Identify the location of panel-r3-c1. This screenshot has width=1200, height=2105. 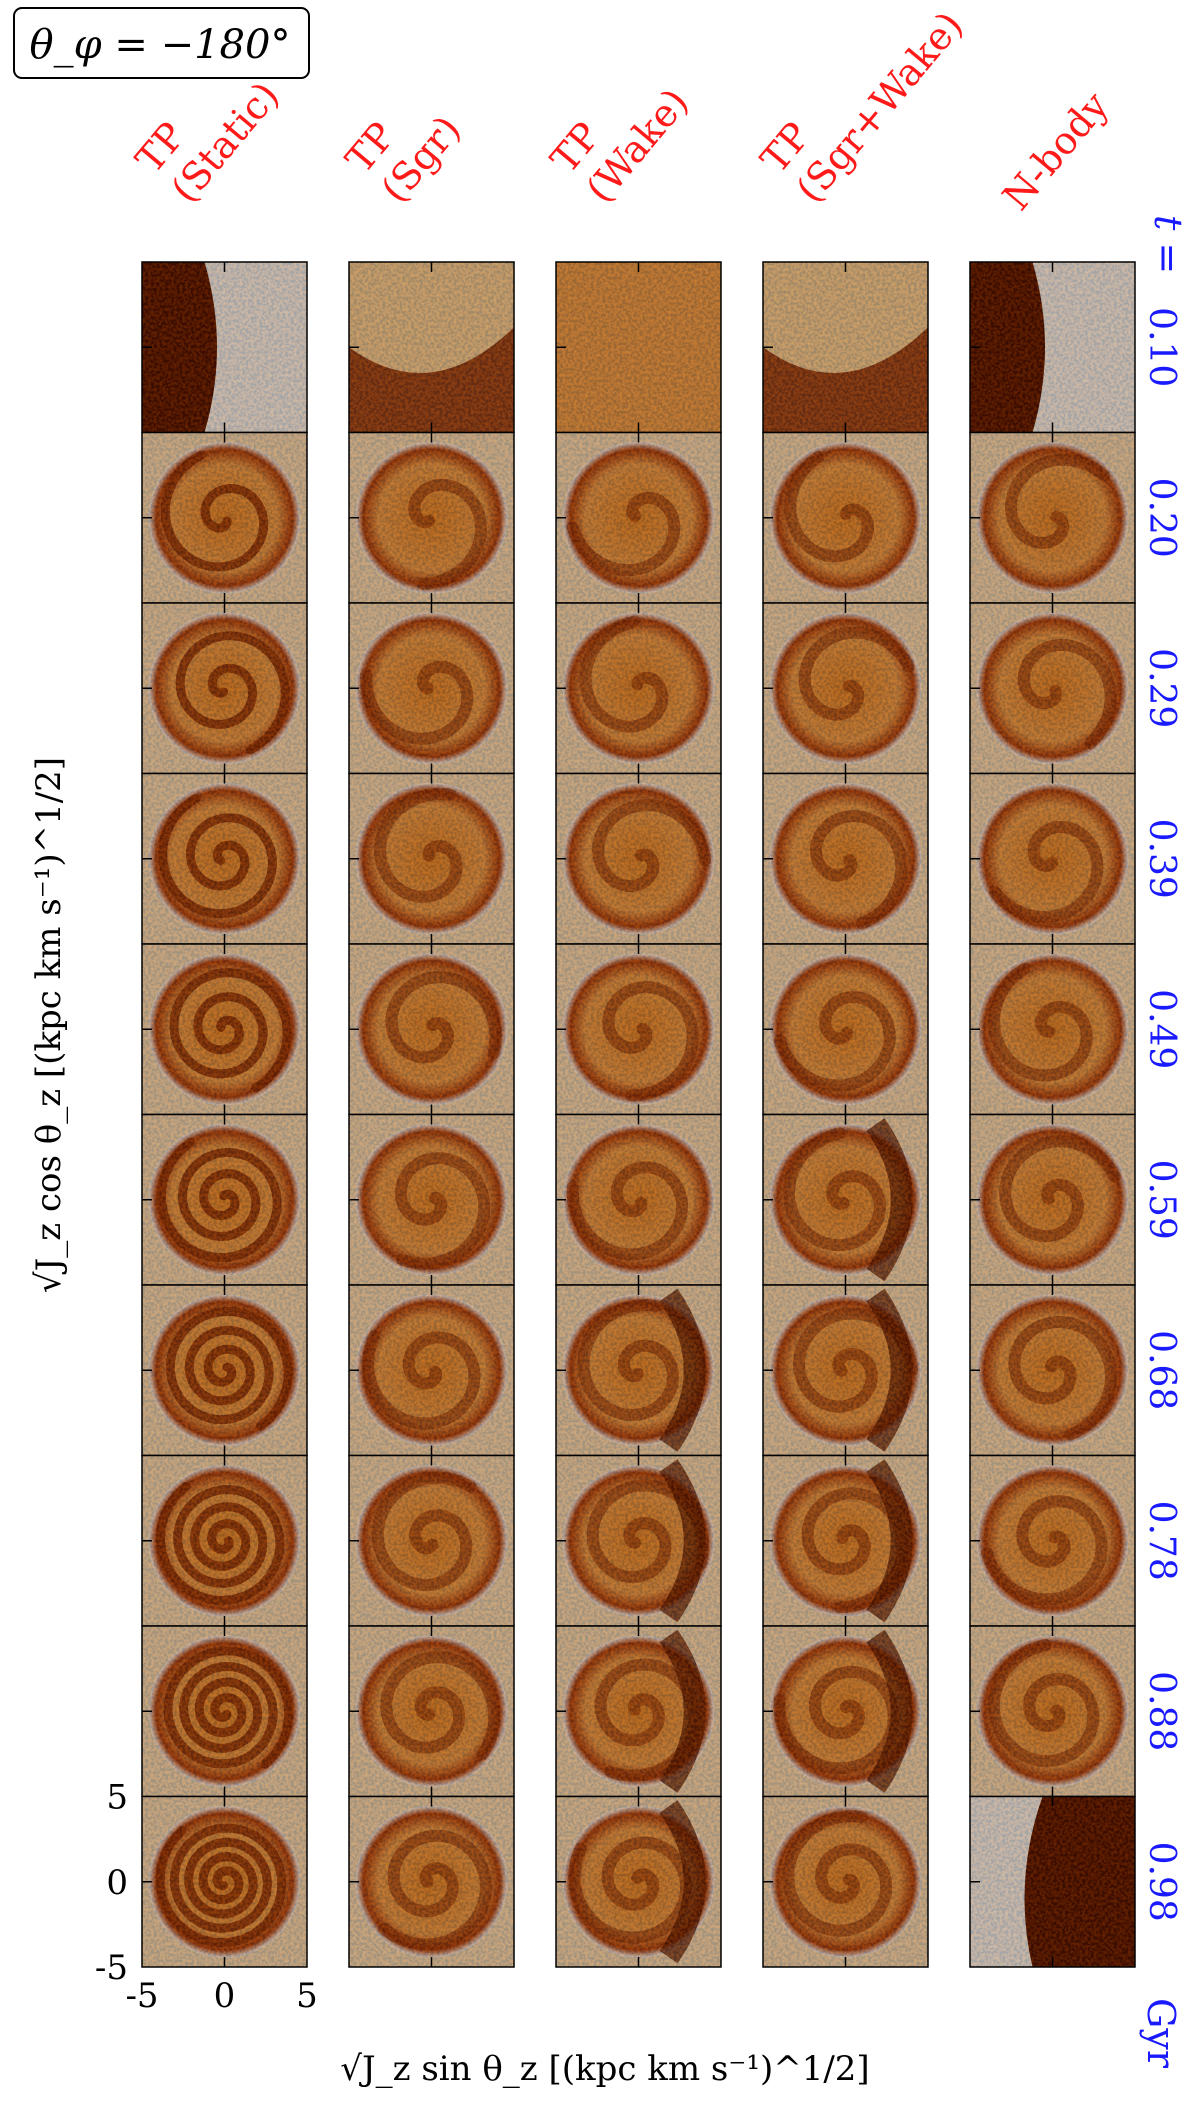
(224, 688).